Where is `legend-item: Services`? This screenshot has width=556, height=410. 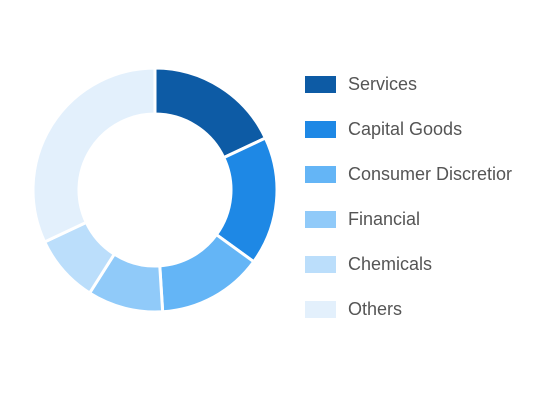 legend-item: Services is located at coordinates (417, 84).